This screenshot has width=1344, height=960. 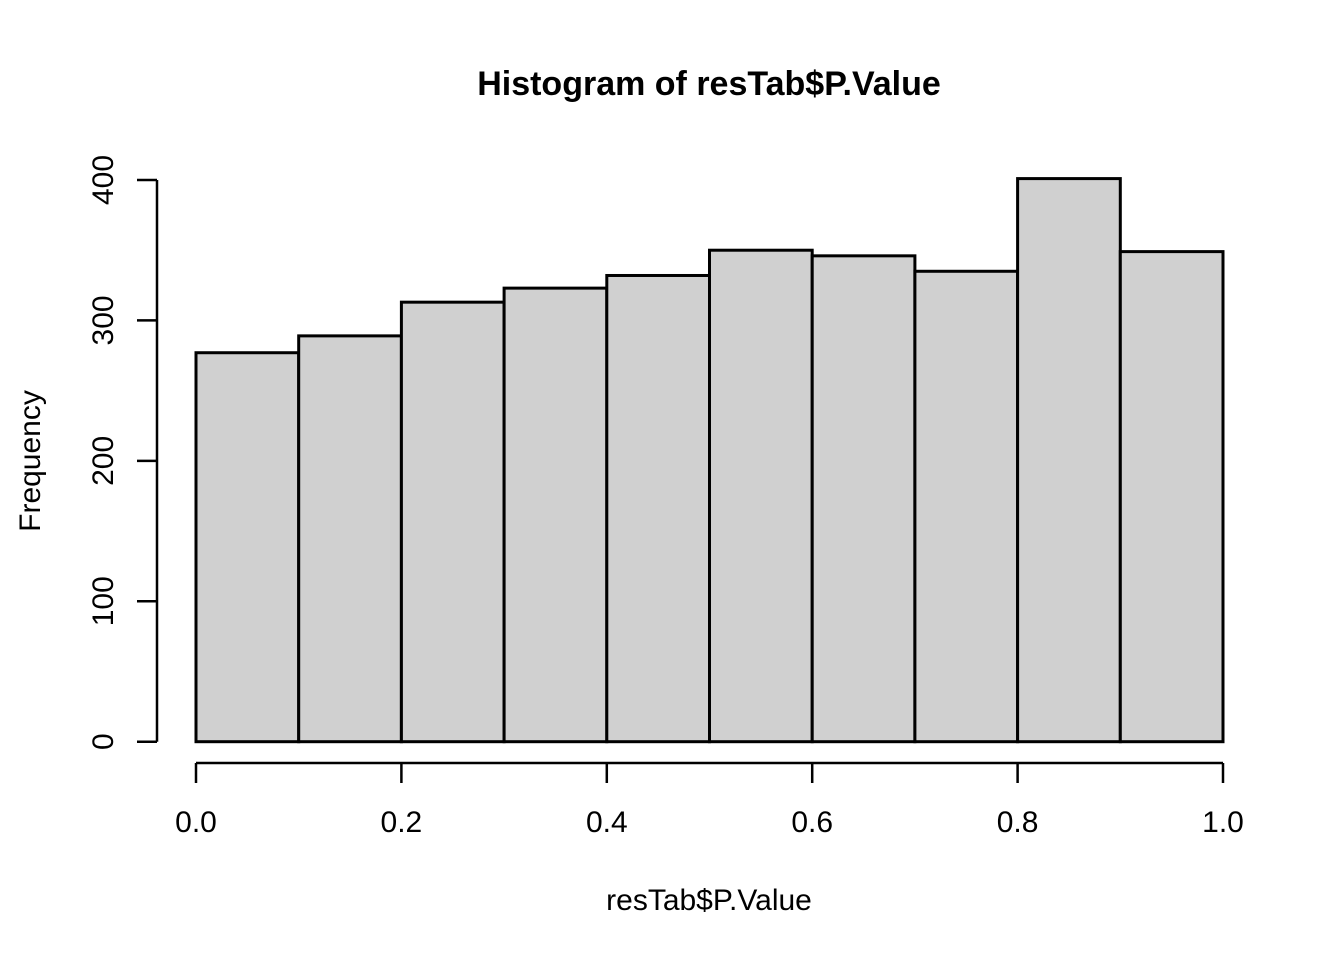 I want to click on y-axis: 0 100 200 300 400, so click(x=123, y=452).